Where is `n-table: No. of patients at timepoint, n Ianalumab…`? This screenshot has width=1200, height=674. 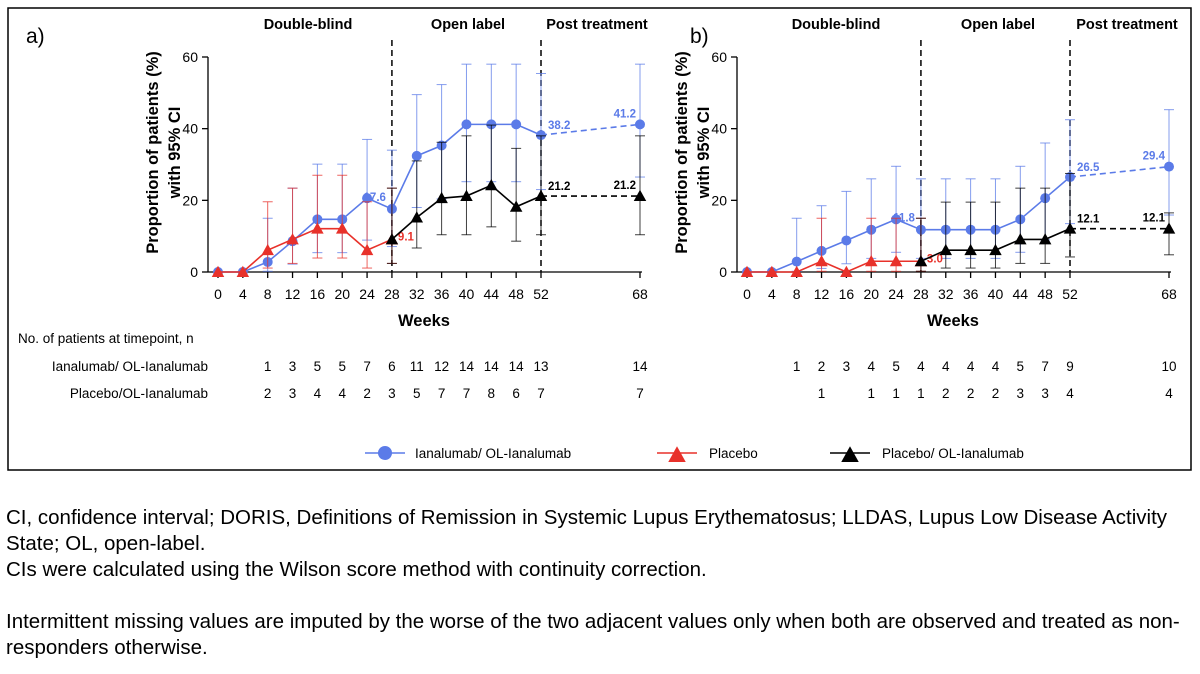
n-table: No. of patients at timepoint, n Ianalumab… is located at coordinates (333, 366).